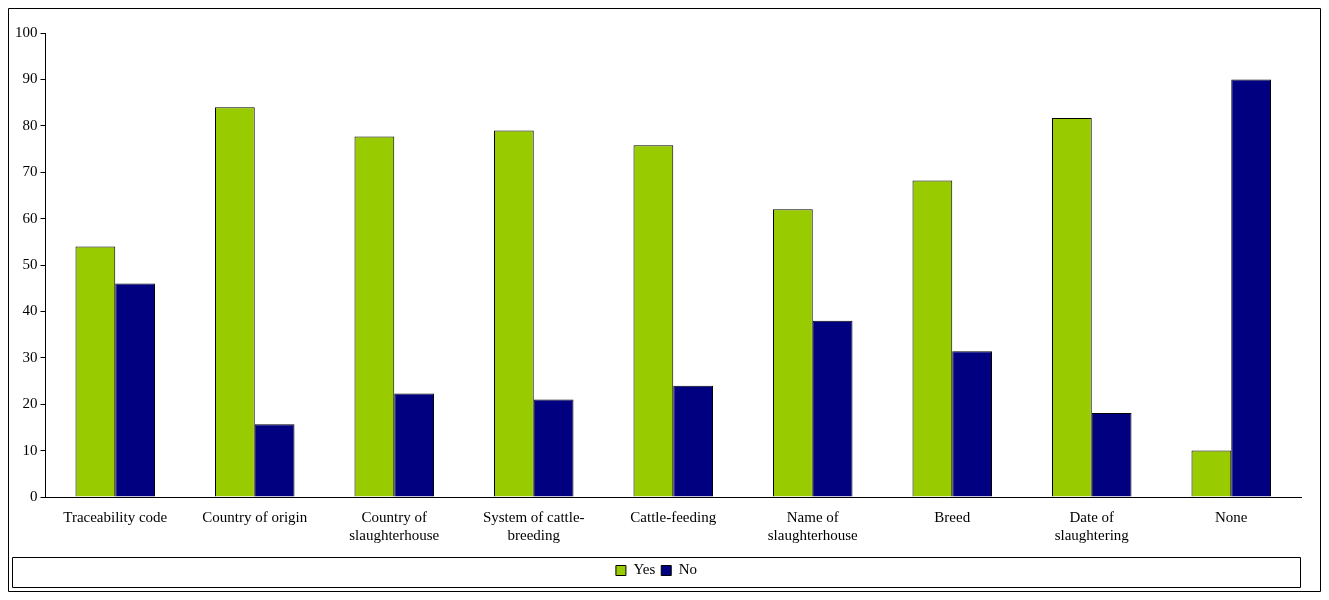  I want to click on y-tick-label: 20, so click(30, 403).